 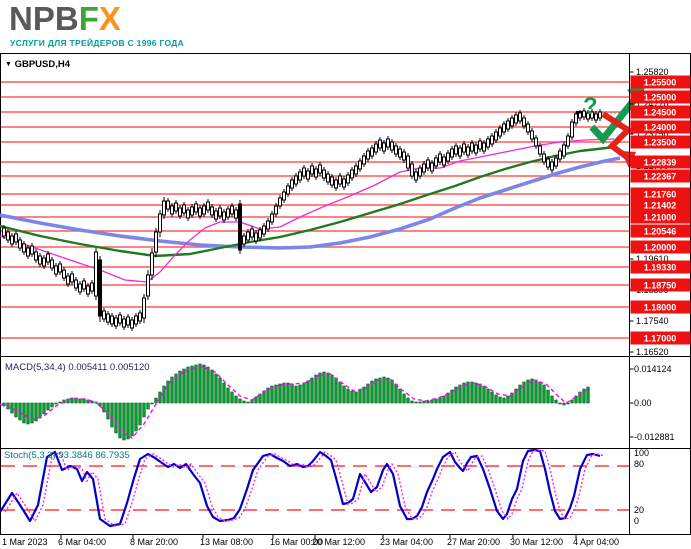 I want to click on logo-text-f: F, so click(x=88, y=18).